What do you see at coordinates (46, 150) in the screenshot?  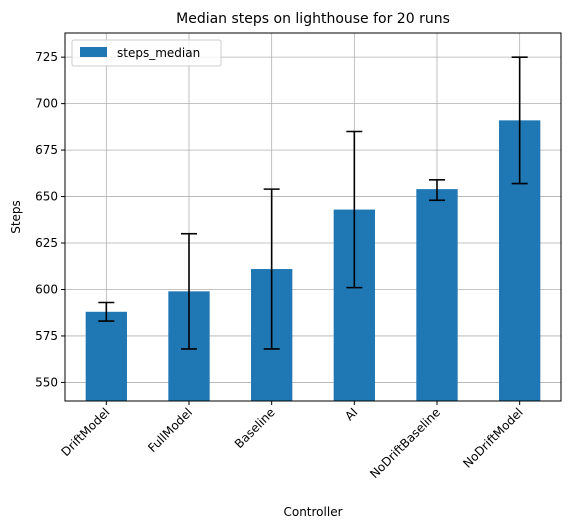 I see `y-tick-label: 675` at bounding box center [46, 150].